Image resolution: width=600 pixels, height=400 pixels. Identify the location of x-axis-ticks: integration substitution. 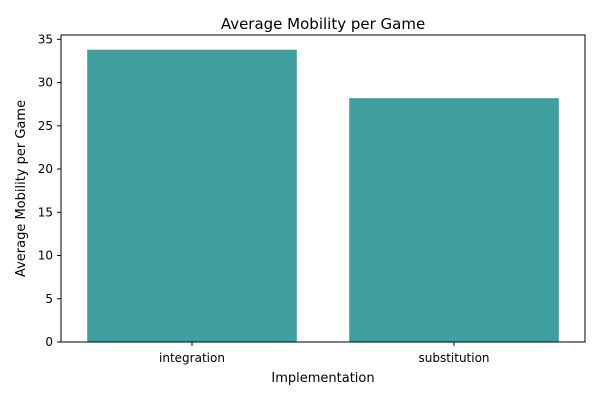
(324, 353).